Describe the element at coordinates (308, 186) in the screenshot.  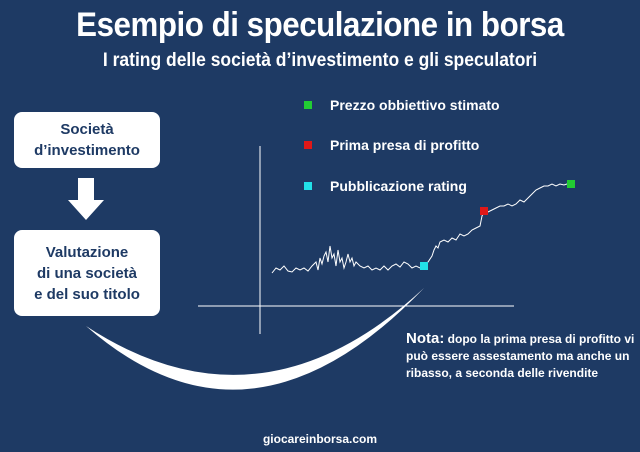
I see `cyan-square-icon` at that location.